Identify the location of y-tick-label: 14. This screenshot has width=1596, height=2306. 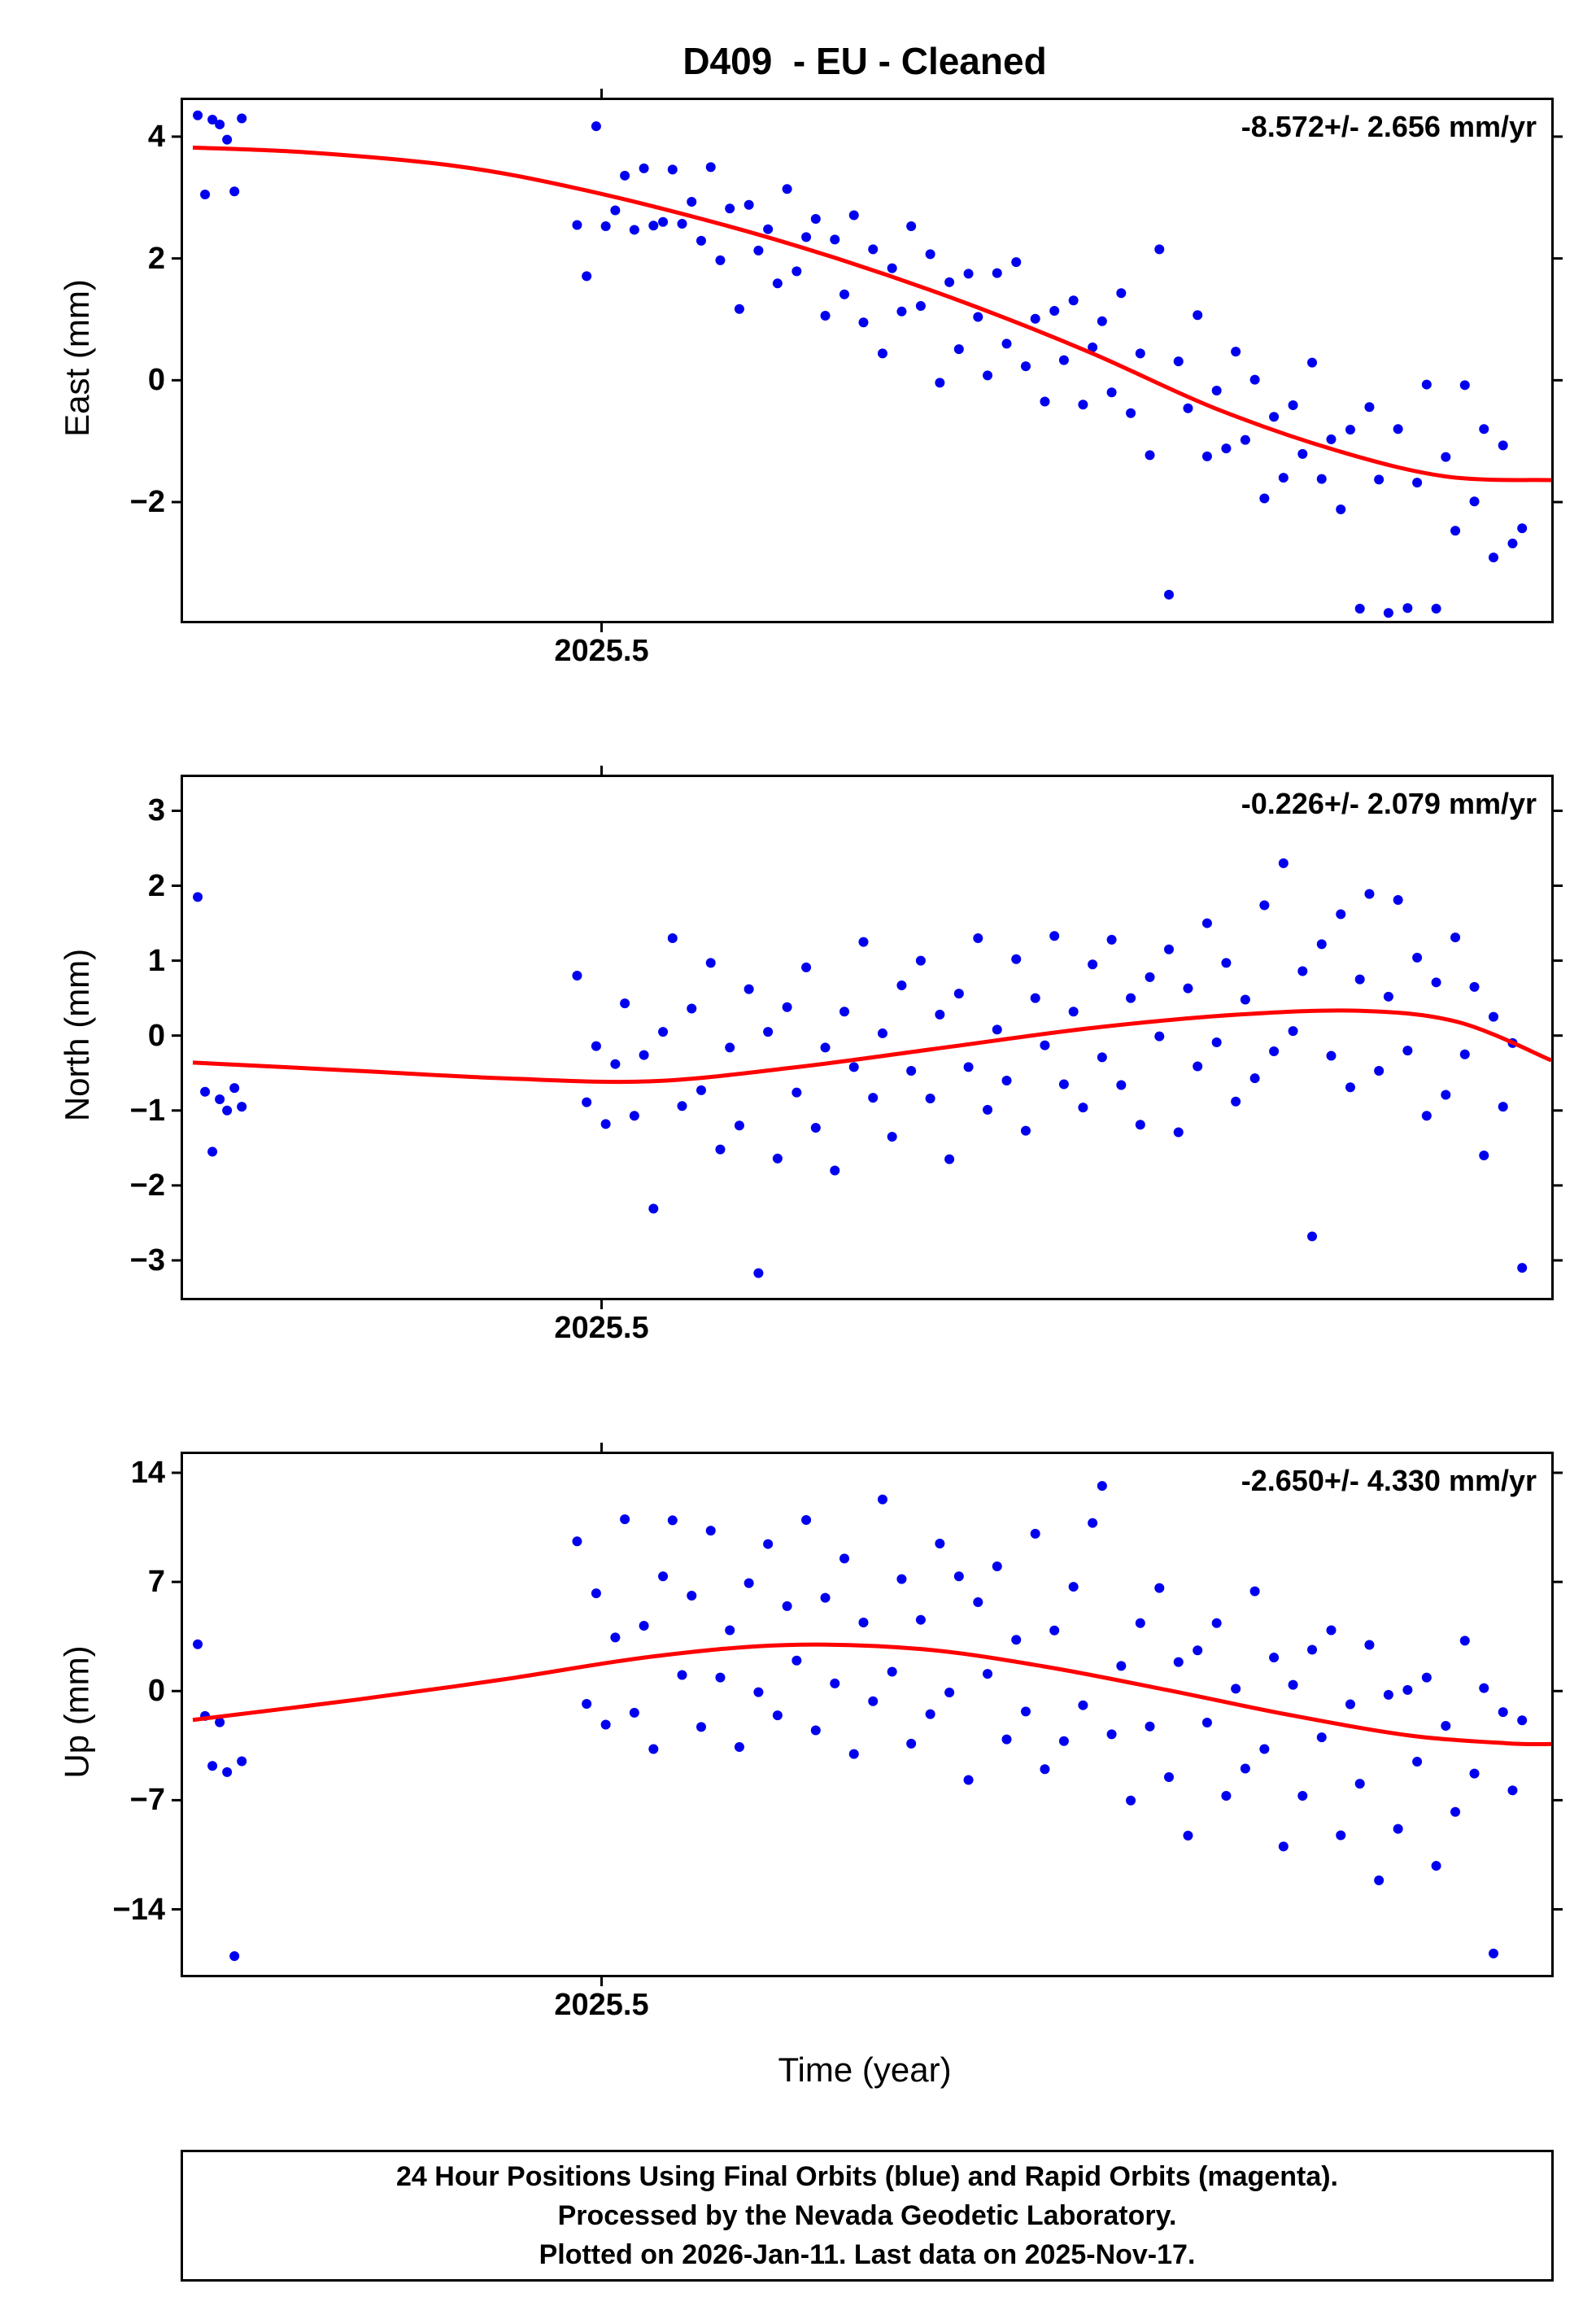
(147, 1472).